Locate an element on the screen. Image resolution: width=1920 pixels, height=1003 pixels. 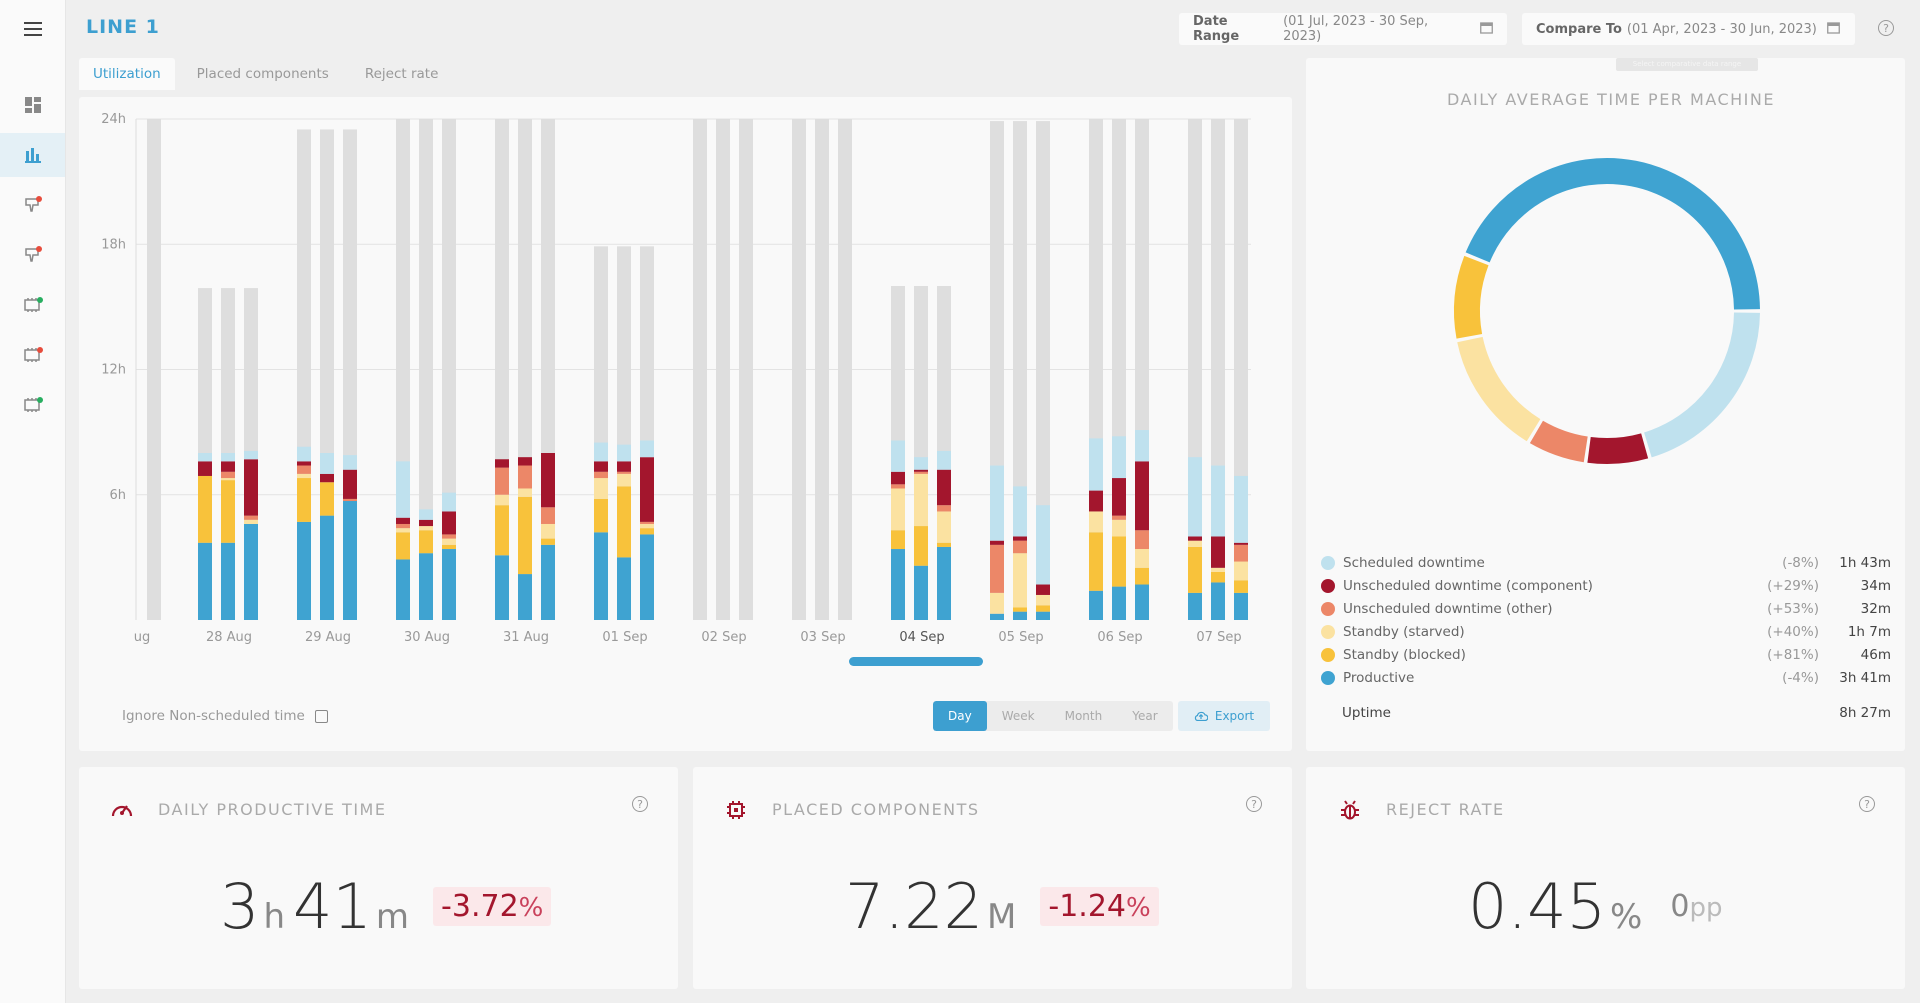
dashboard-icon is located at coordinates (32, 105).